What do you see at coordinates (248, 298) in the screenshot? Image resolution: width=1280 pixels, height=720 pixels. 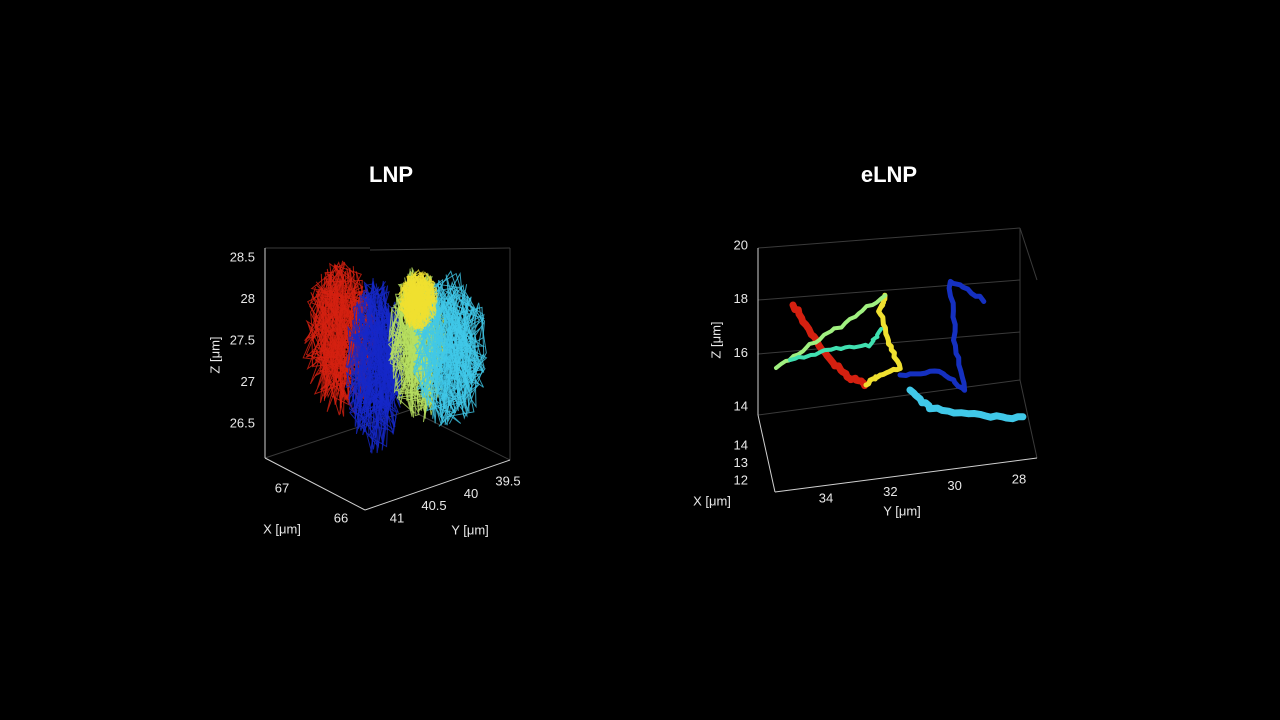 I see `z-tick-label: 28` at bounding box center [248, 298].